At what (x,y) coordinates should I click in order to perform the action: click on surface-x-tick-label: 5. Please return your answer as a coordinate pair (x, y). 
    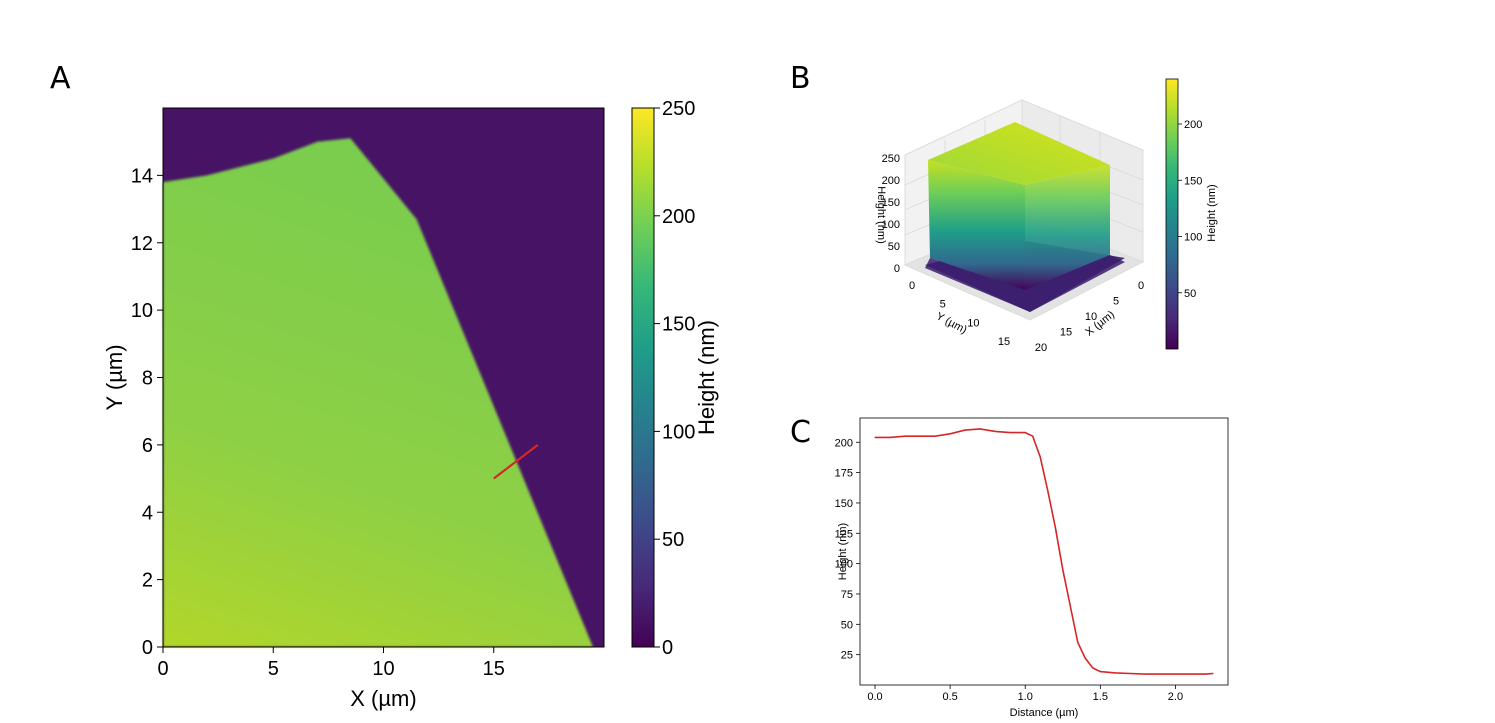
    Looking at the image, I should click on (1116, 302).